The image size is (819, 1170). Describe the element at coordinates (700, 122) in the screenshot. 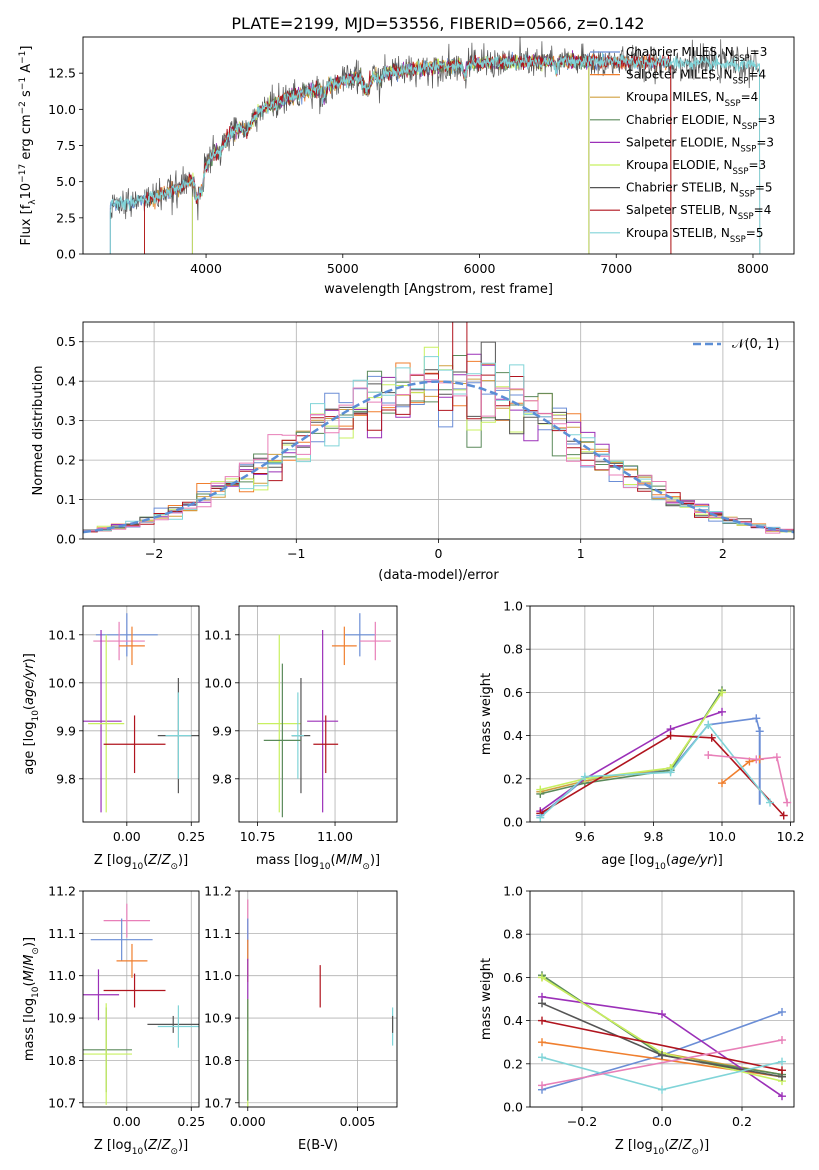

I see `legend-label: Chabrier ELODIE, NSSP=3` at that location.